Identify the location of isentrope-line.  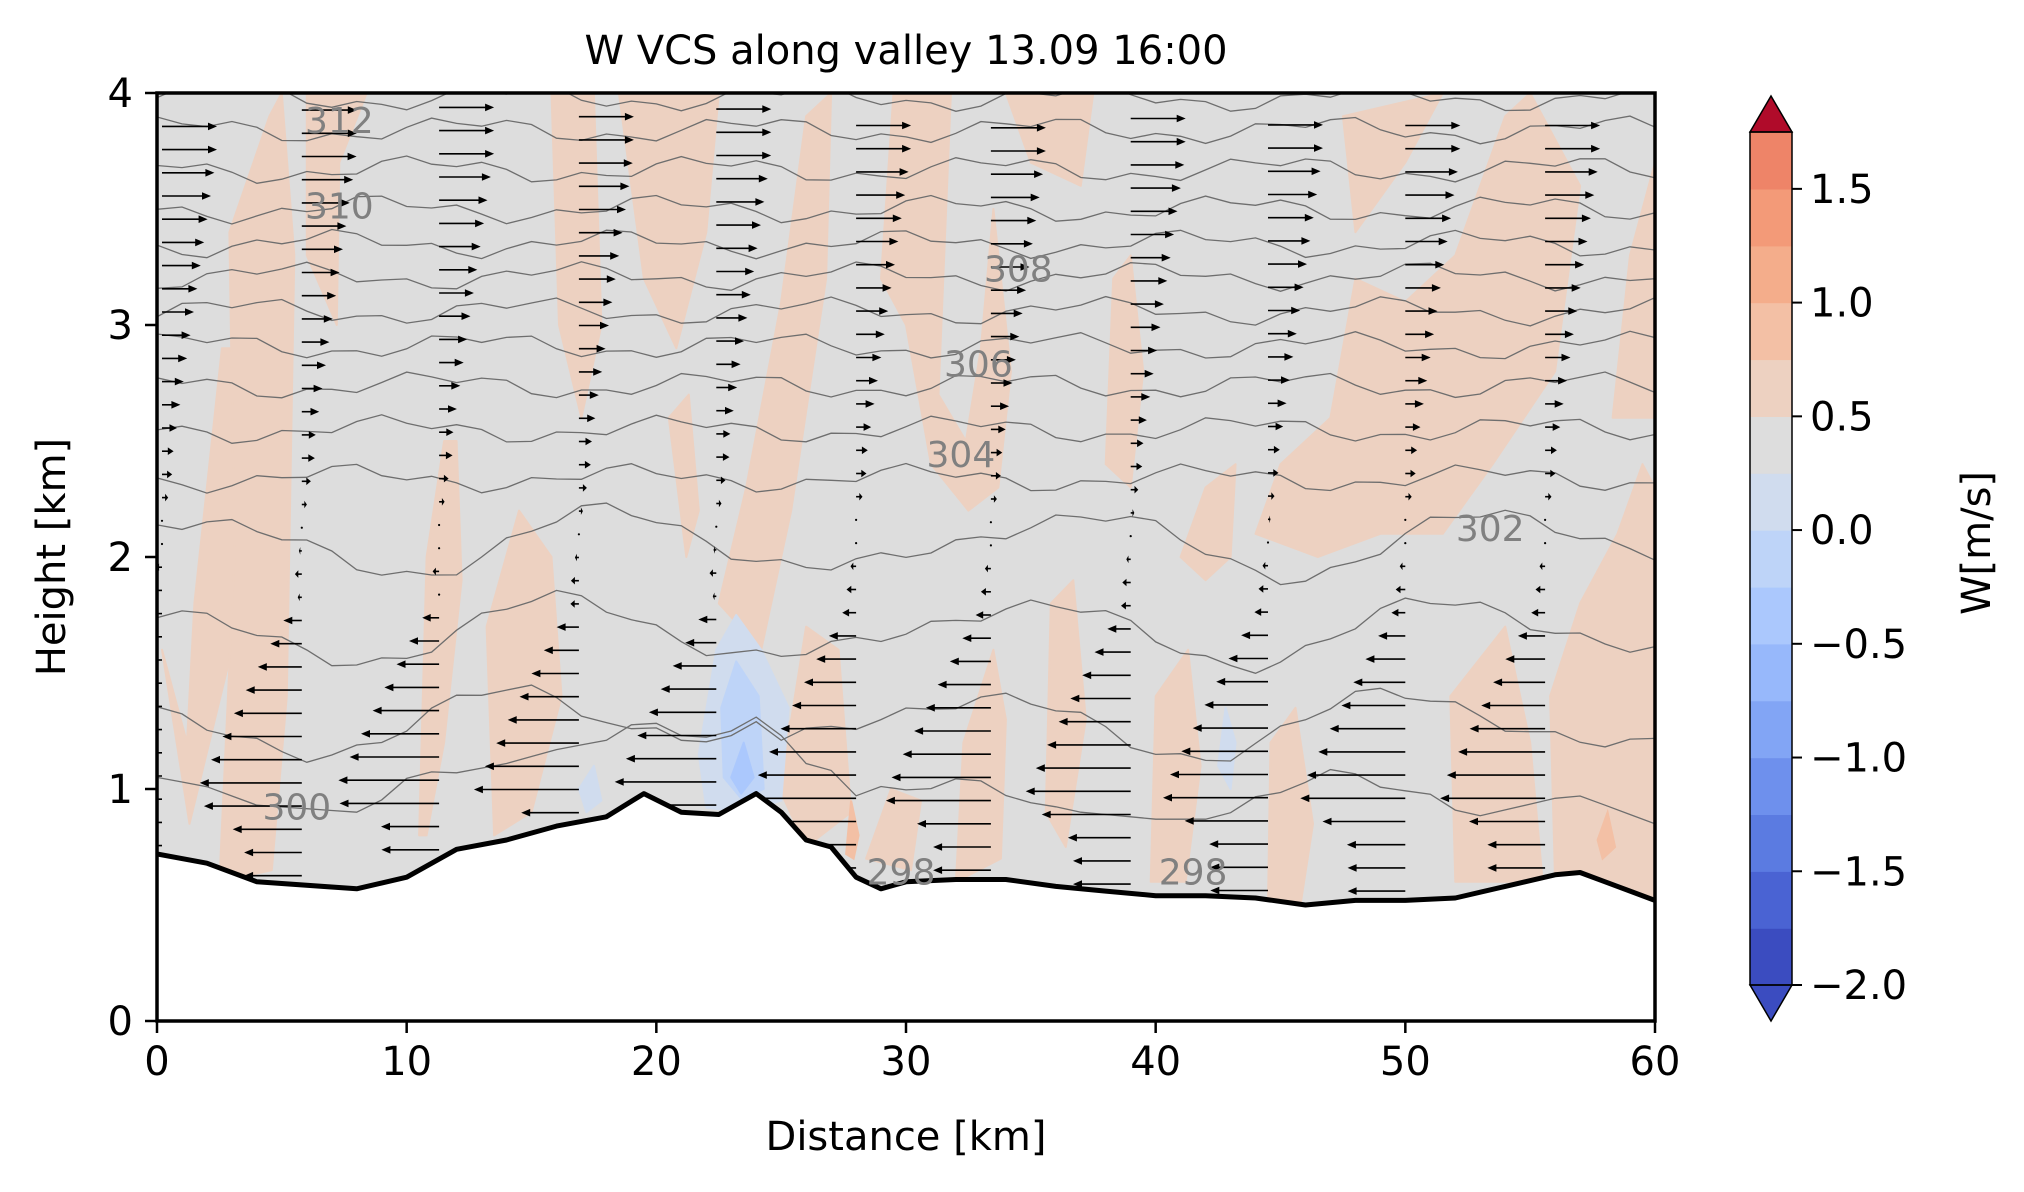
(906, 130).